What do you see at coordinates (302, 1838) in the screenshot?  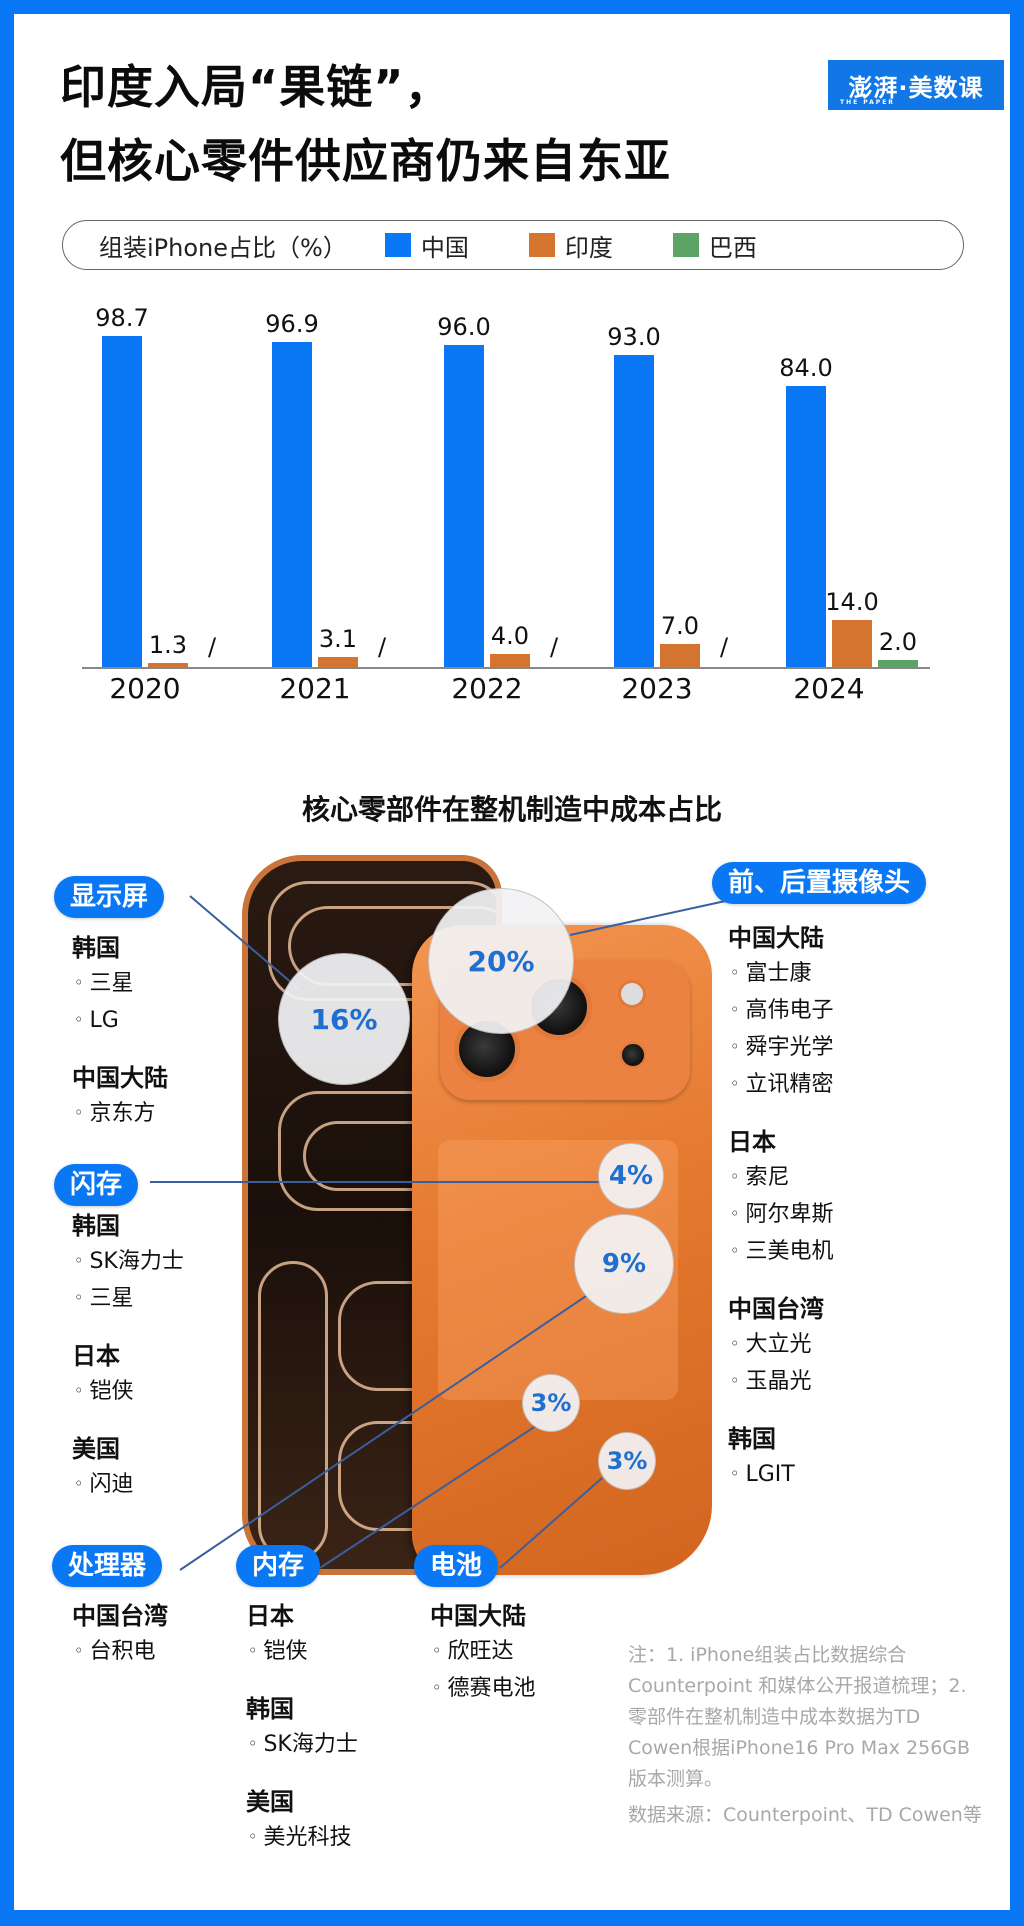 I see `supplier-company: 美光科技` at bounding box center [302, 1838].